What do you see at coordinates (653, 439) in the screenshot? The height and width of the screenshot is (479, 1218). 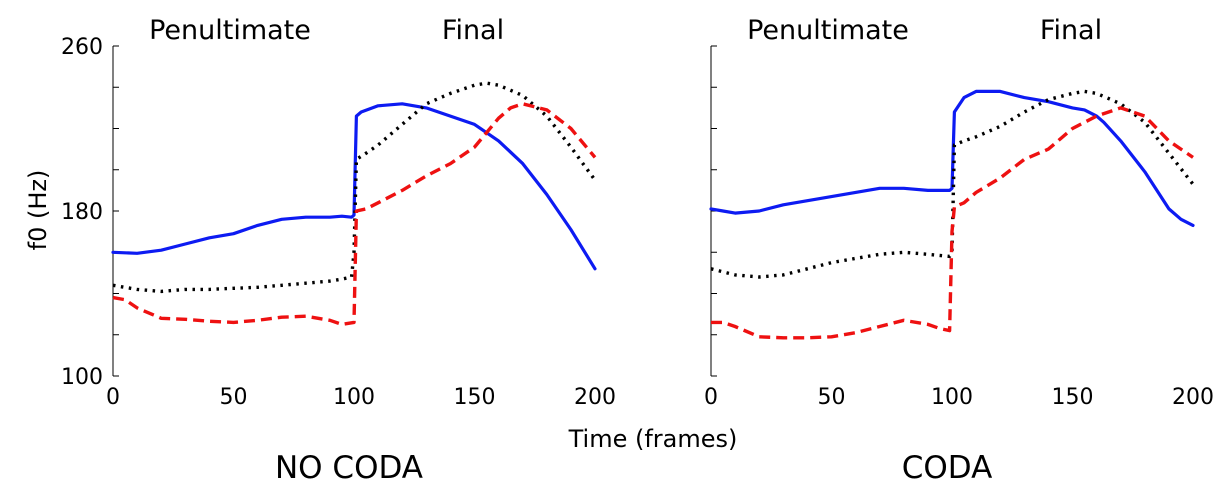 I see `x-axis-label: Time (frames)` at bounding box center [653, 439].